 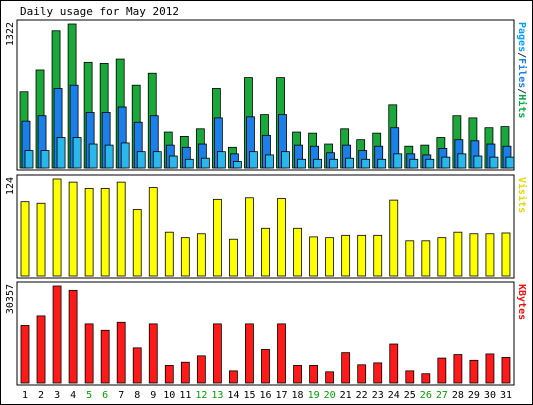 What do you see at coordinates (233, 395) in the screenshot?
I see `x-tick-label: 14` at bounding box center [233, 395].